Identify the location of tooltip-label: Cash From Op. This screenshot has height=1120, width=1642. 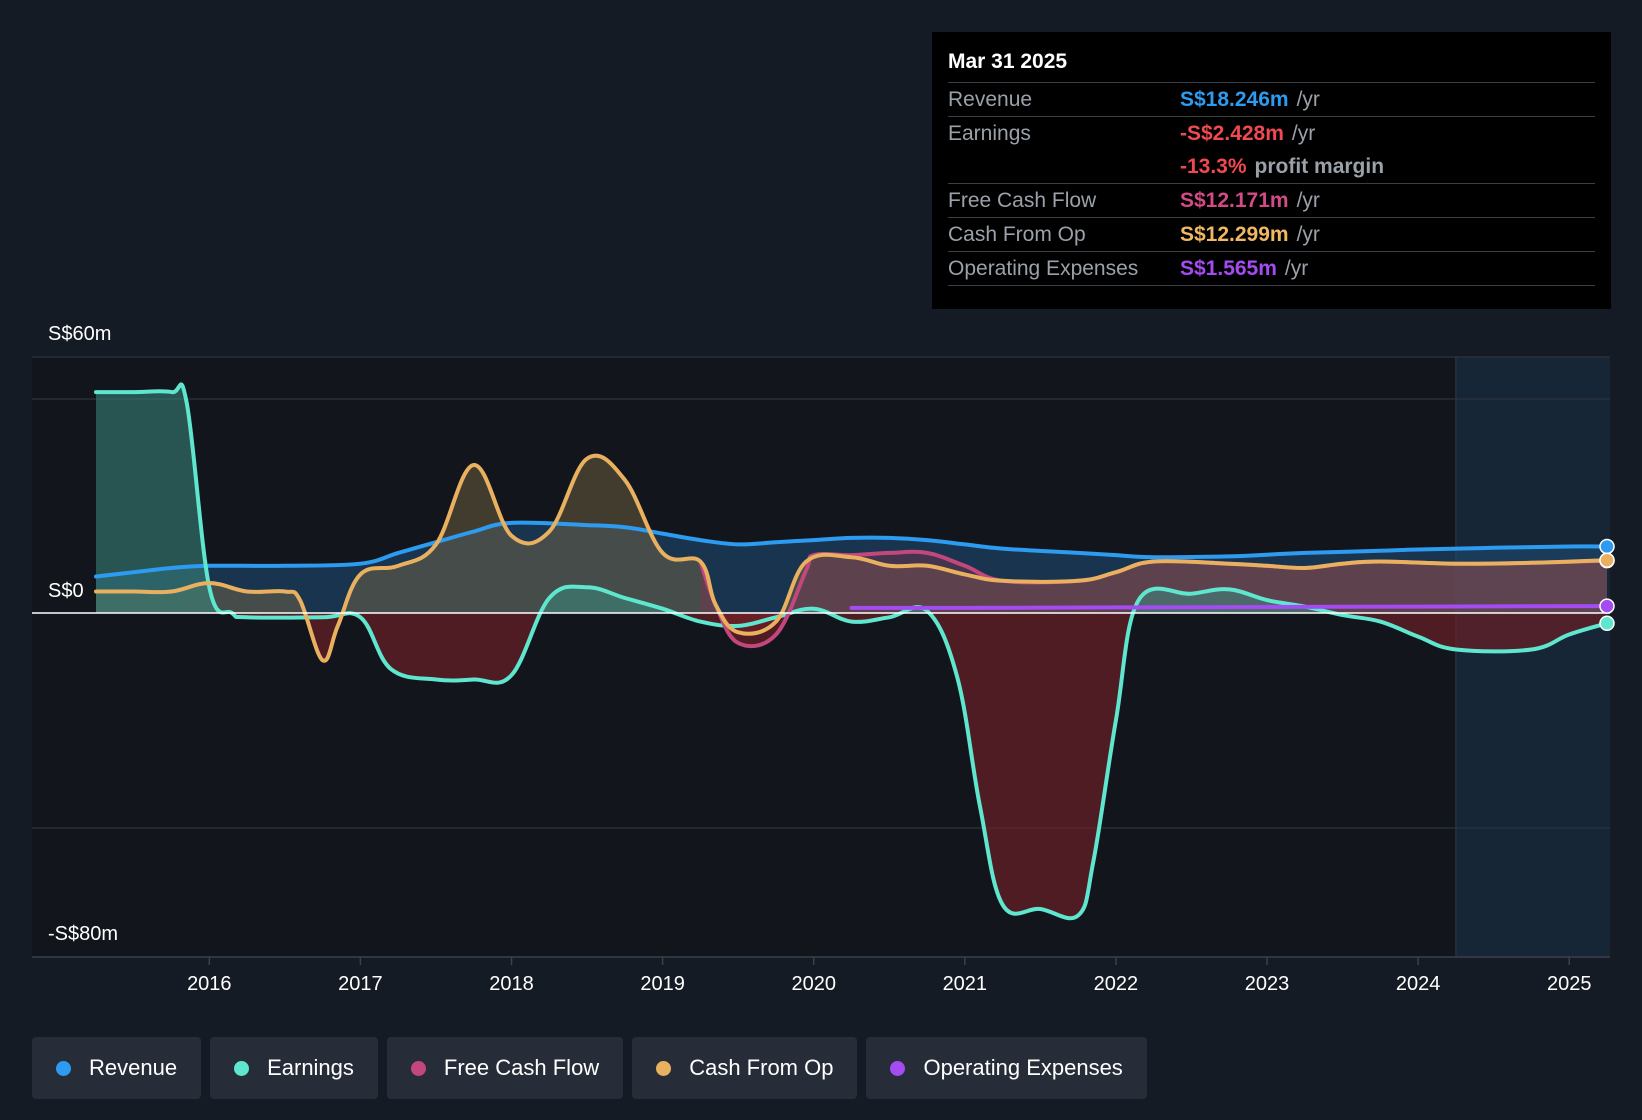
(1017, 234).